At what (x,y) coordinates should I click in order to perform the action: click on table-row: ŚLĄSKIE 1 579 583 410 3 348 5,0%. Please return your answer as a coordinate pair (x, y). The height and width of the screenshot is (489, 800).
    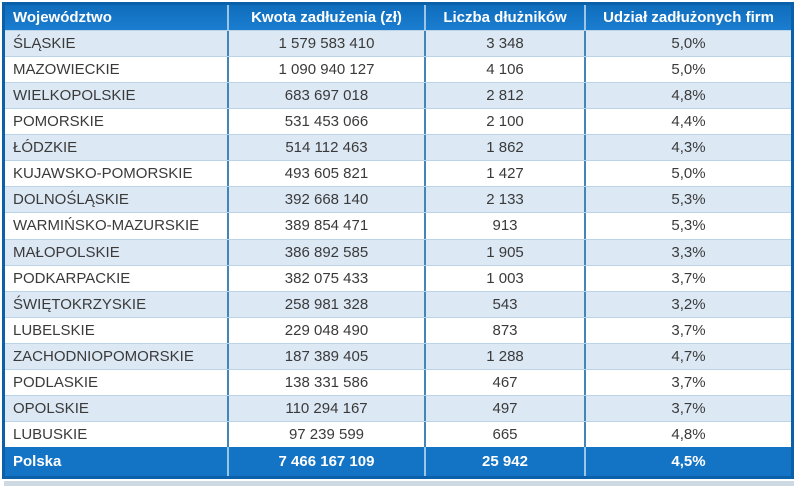
    Looking at the image, I should click on (398, 44).